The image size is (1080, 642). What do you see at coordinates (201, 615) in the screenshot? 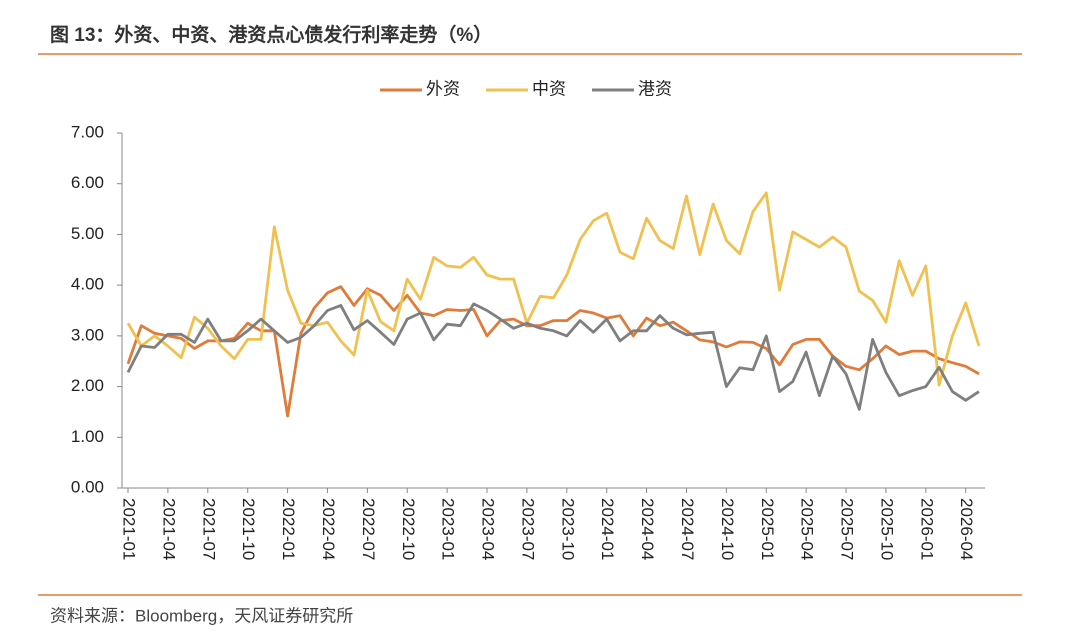
I see `source: 资料来源：Bloomberg，天风证券研究所` at bounding box center [201, 615].